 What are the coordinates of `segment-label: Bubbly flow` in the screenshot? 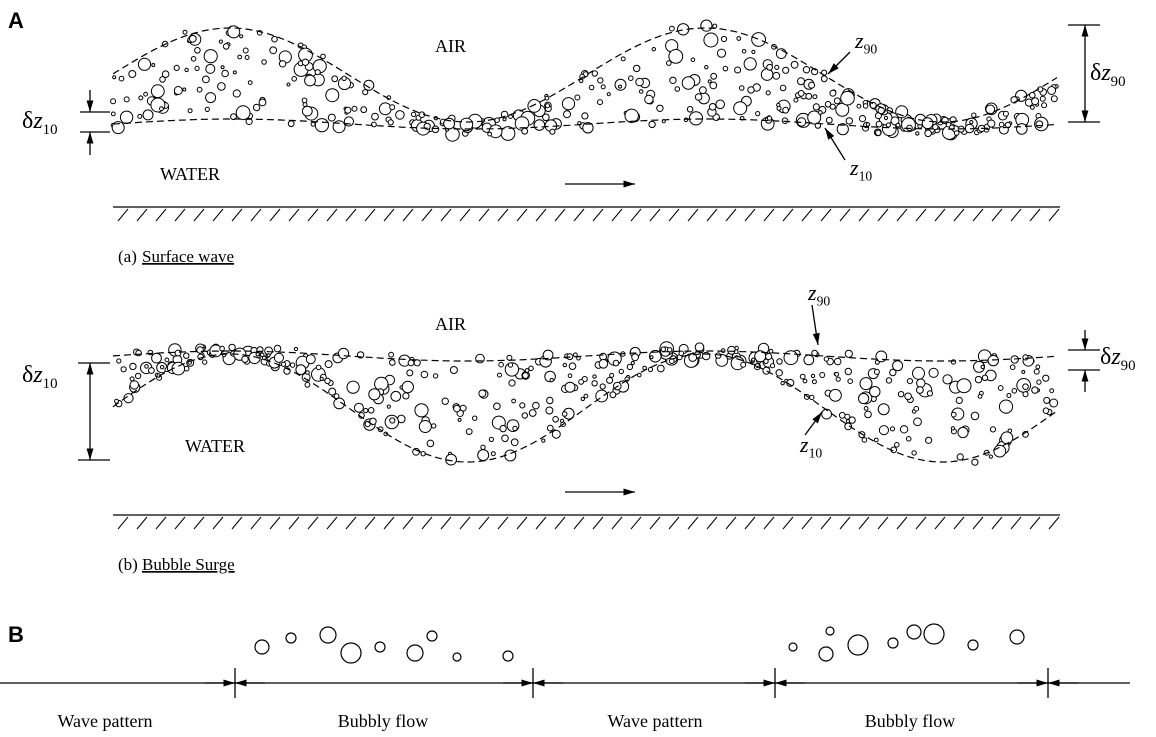 It's located at (383, 721).